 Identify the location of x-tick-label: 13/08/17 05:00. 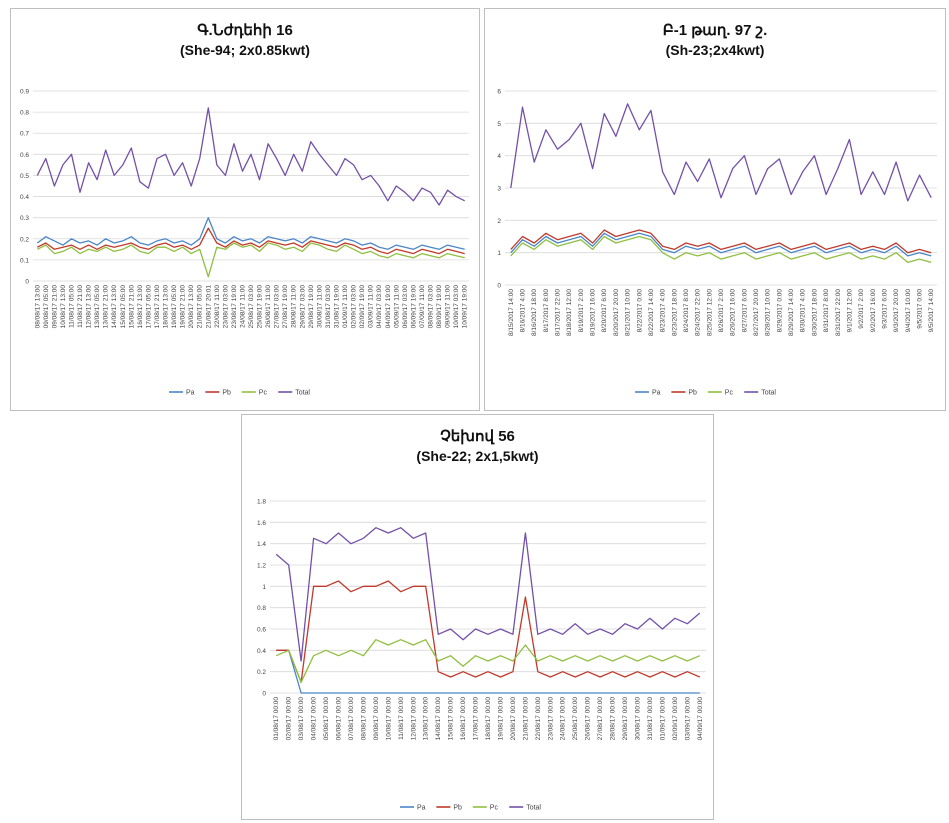
(97, 307).